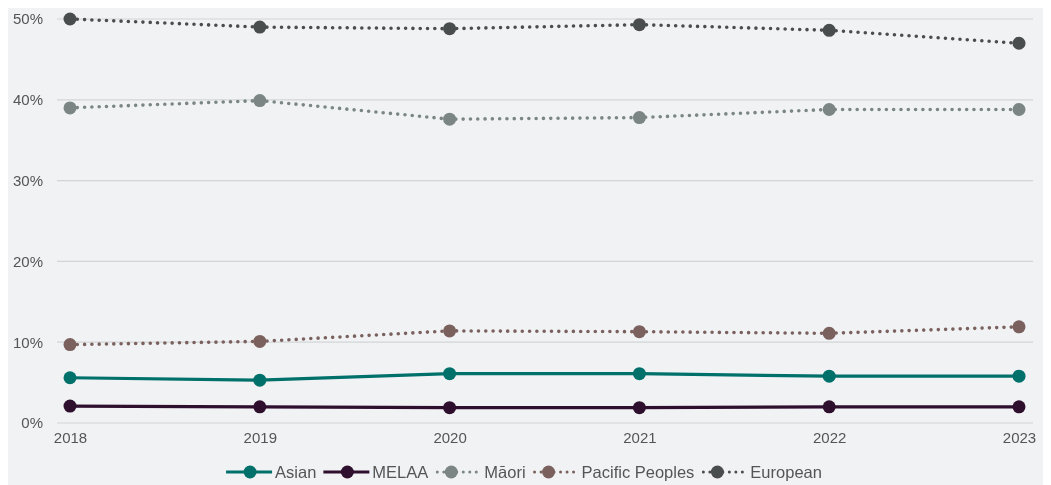 This screenshot has height=485, width=1051. What do you see at coordinates (296, 471) in the screenshot?
I see `legend-label: Asian` at bounding box center [296, 471].